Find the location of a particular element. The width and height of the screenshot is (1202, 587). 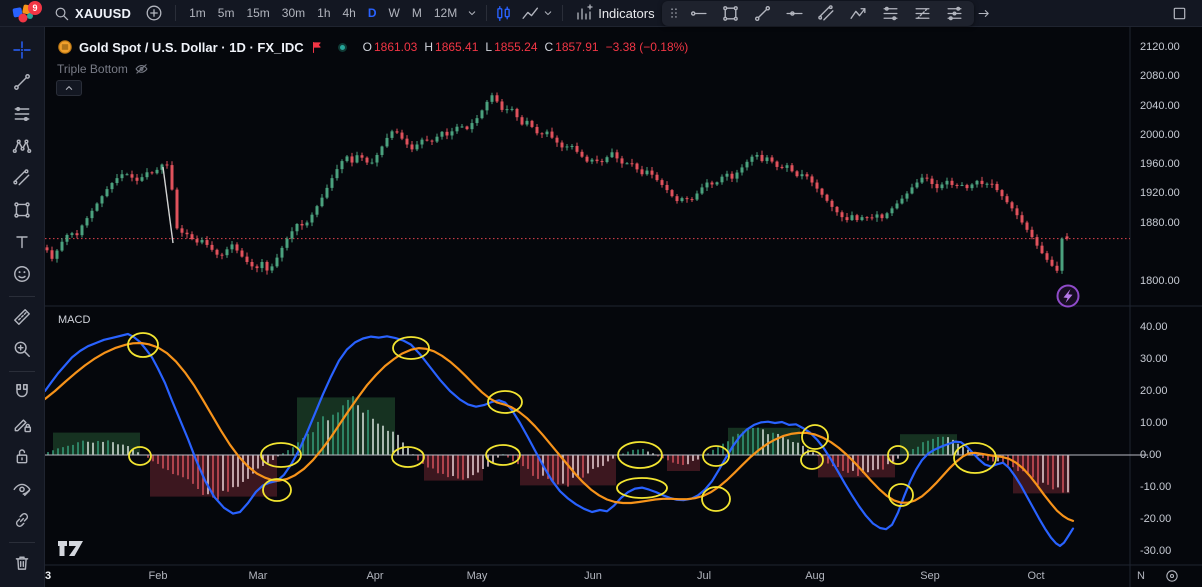

chevron-up-icon is located at coordinates (69, 88).